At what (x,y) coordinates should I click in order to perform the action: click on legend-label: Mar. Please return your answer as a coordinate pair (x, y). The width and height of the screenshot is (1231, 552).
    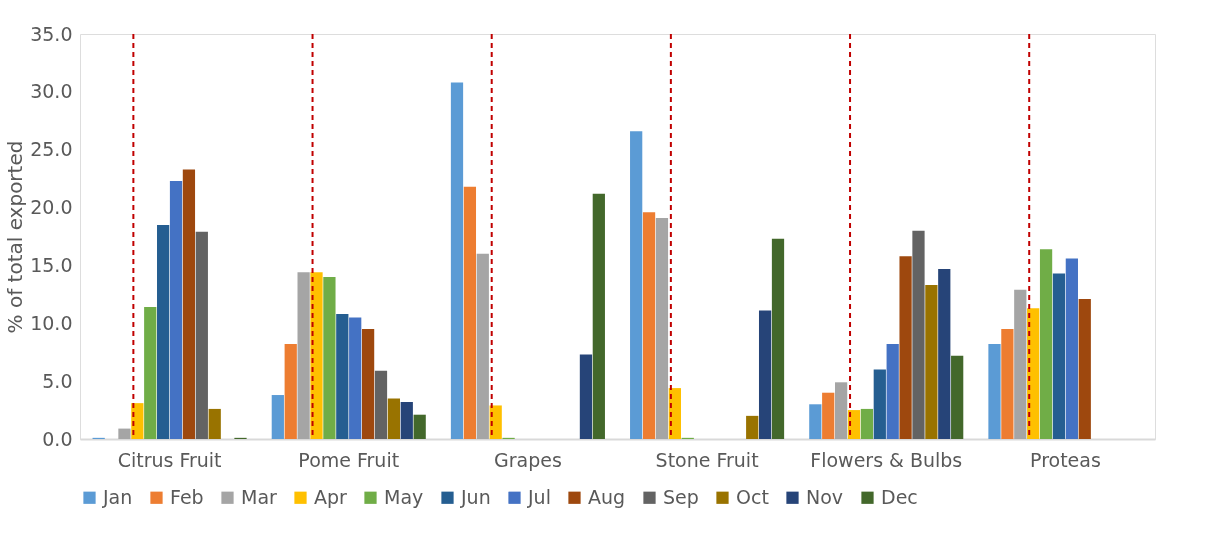
    Looking at the image, I should click on (259, 496).